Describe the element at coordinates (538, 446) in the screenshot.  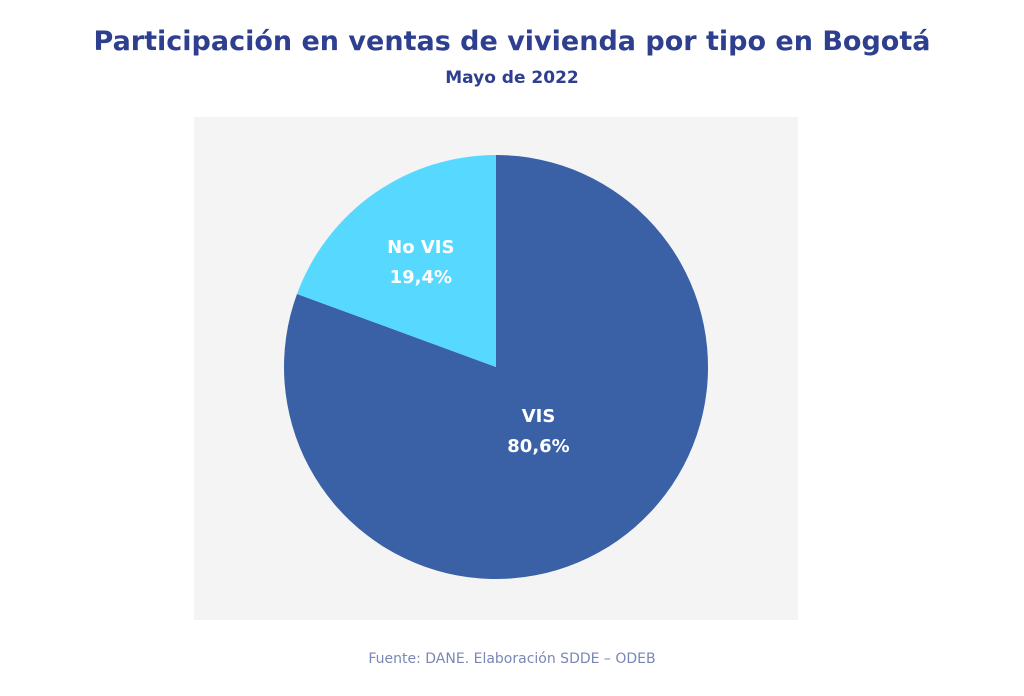
I see `slice-value-vis: 80,6%` at that location.